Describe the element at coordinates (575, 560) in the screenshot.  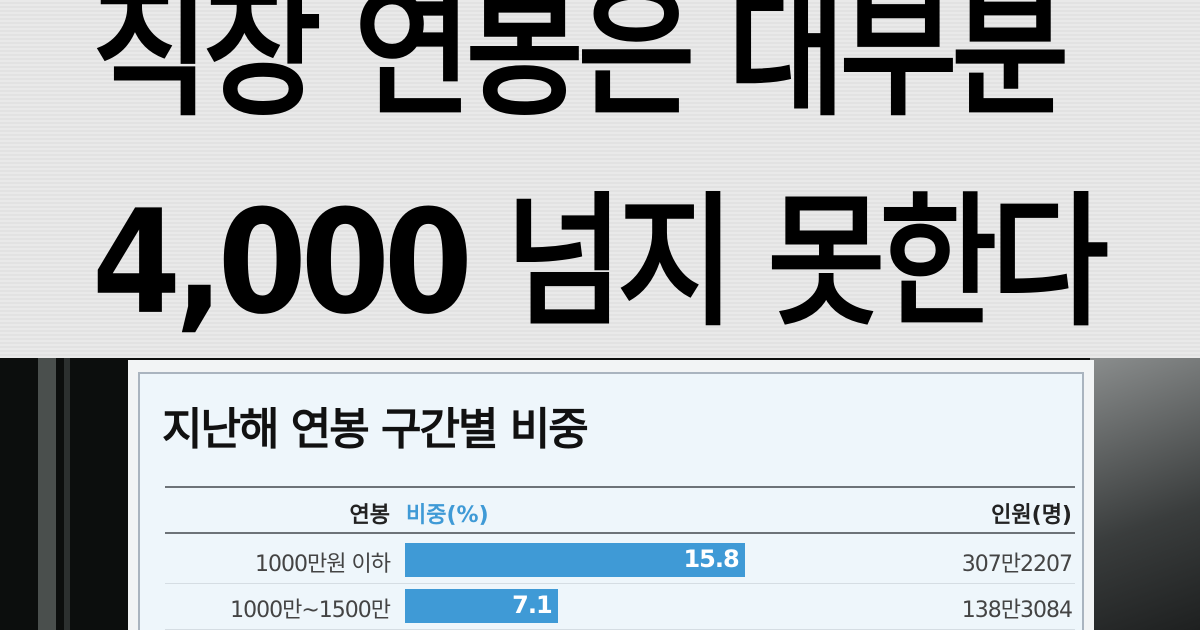
I see `bar: 15.8` at that location.